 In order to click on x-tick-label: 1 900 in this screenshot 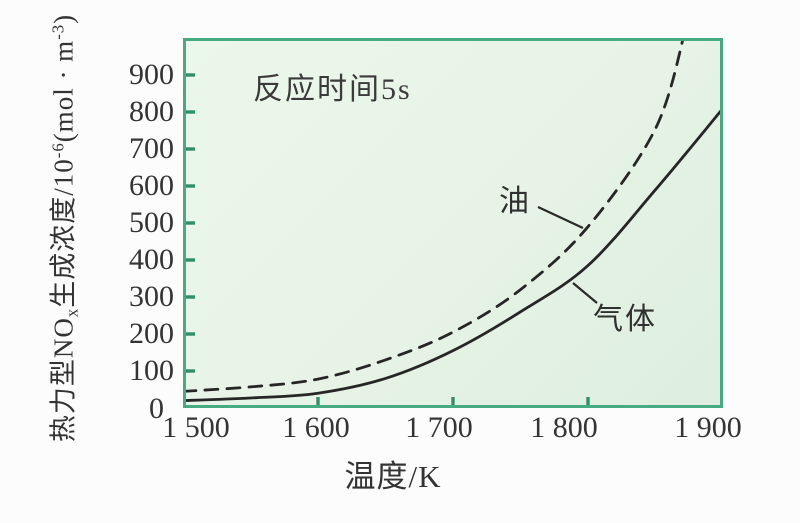, I will do `click(708, 427)`.